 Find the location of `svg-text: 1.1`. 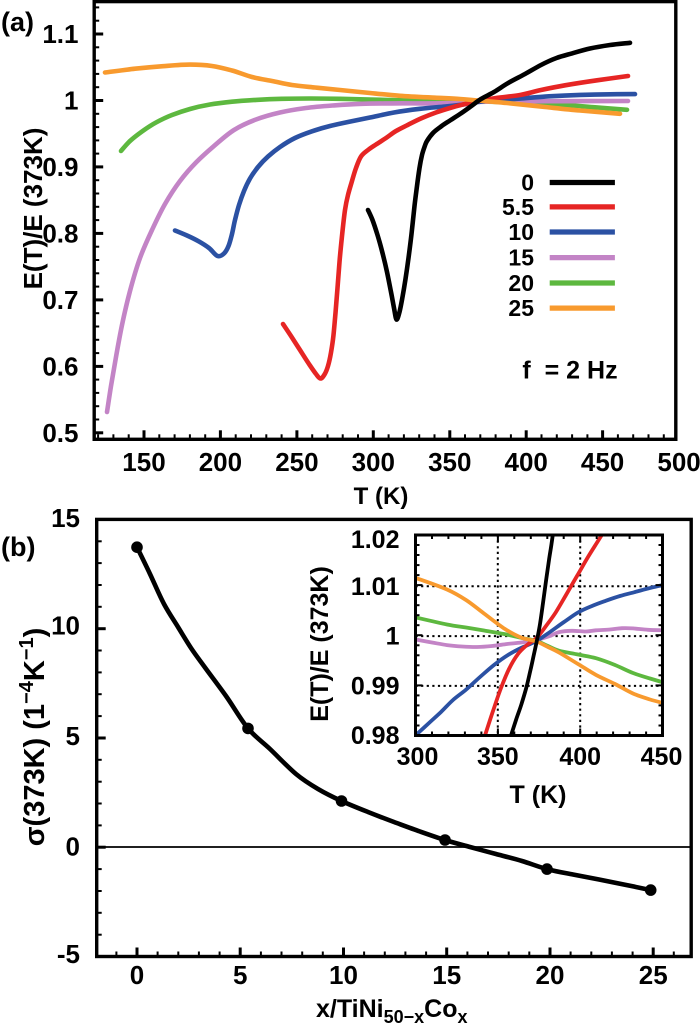

svg-text: 1.1 is located at coordinates (60, 34).